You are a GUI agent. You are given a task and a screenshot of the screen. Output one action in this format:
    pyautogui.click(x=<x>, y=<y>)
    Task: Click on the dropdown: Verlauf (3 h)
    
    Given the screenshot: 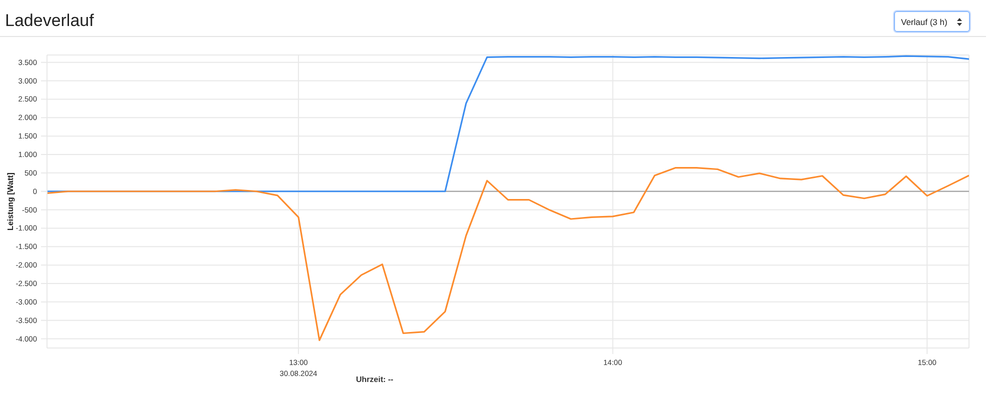 What is the action you would take?
    pyautogui.click(x=932, y=21)
    